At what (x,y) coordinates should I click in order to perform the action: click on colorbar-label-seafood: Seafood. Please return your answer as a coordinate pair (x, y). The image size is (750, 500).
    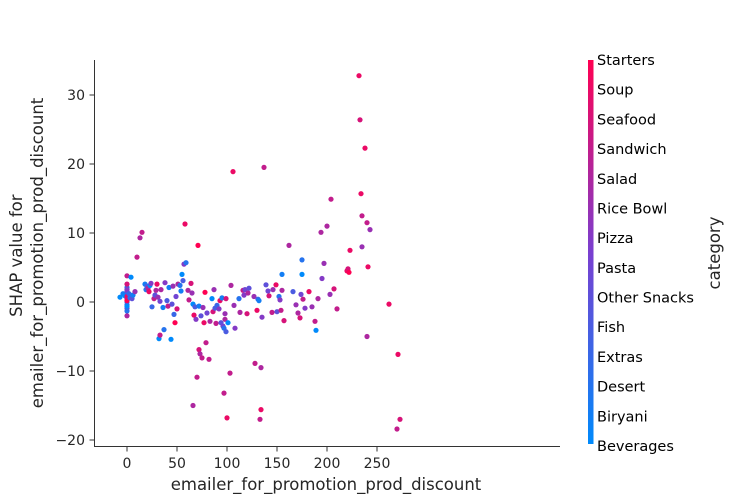
    Looking at the image, I should click on (626, 120).